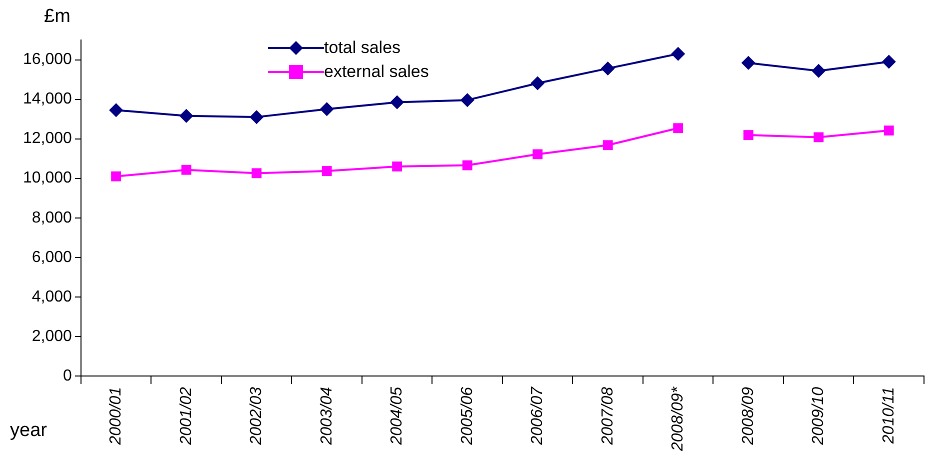 The height and width of the screenshot is (454, 931). What do you see at coordinates (52, 336) in the screenshot?
I see `y-tick-label: 2,000` at bounding box center [52, 336].